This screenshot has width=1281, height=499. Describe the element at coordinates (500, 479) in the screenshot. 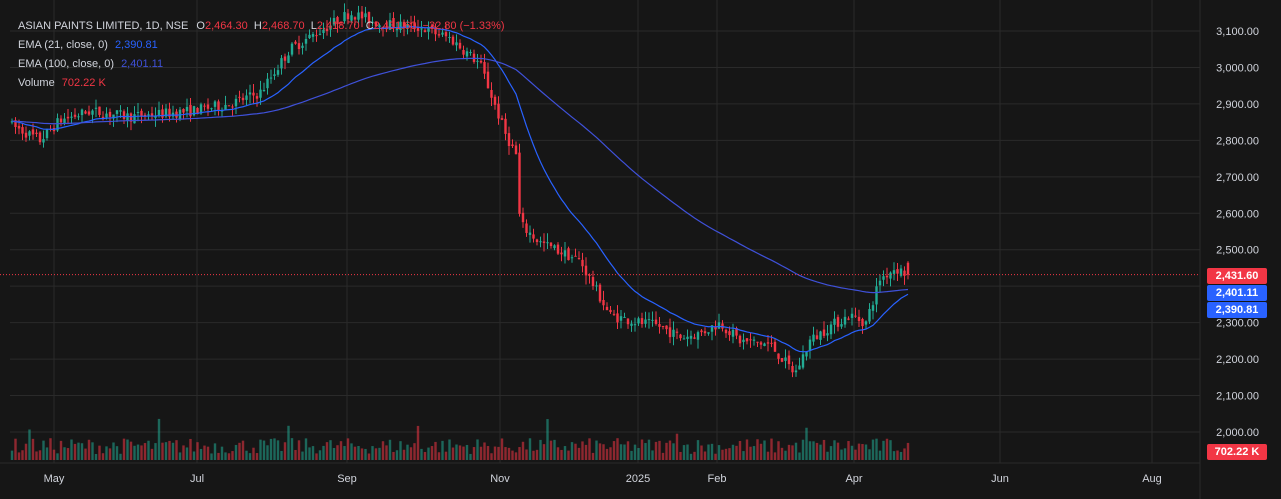

I see `time-label: Nov` at that location.